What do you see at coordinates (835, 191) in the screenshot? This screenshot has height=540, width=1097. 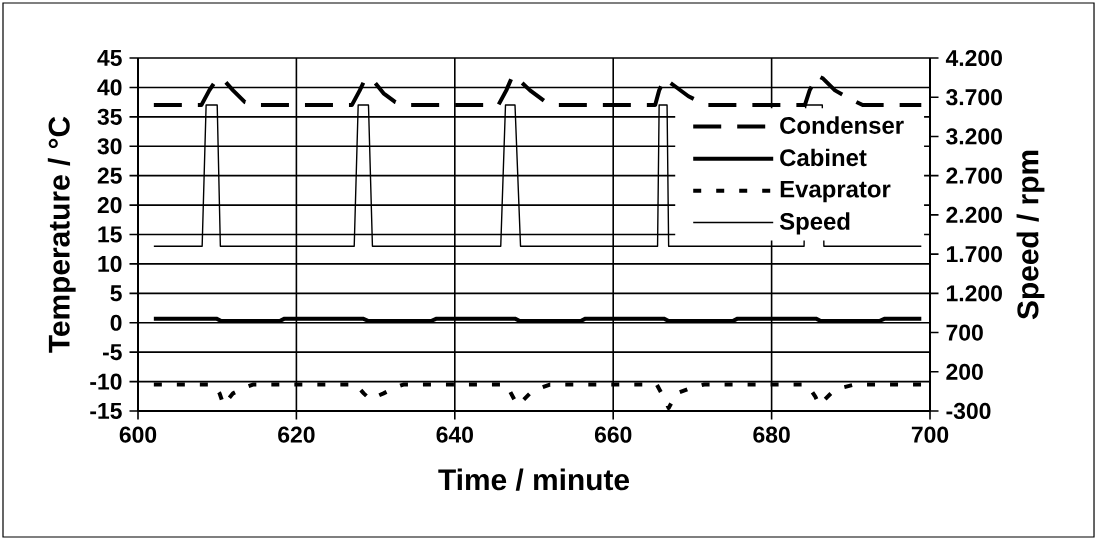 I see `legend-label: Evaprator` at bounding box center [835, 191].